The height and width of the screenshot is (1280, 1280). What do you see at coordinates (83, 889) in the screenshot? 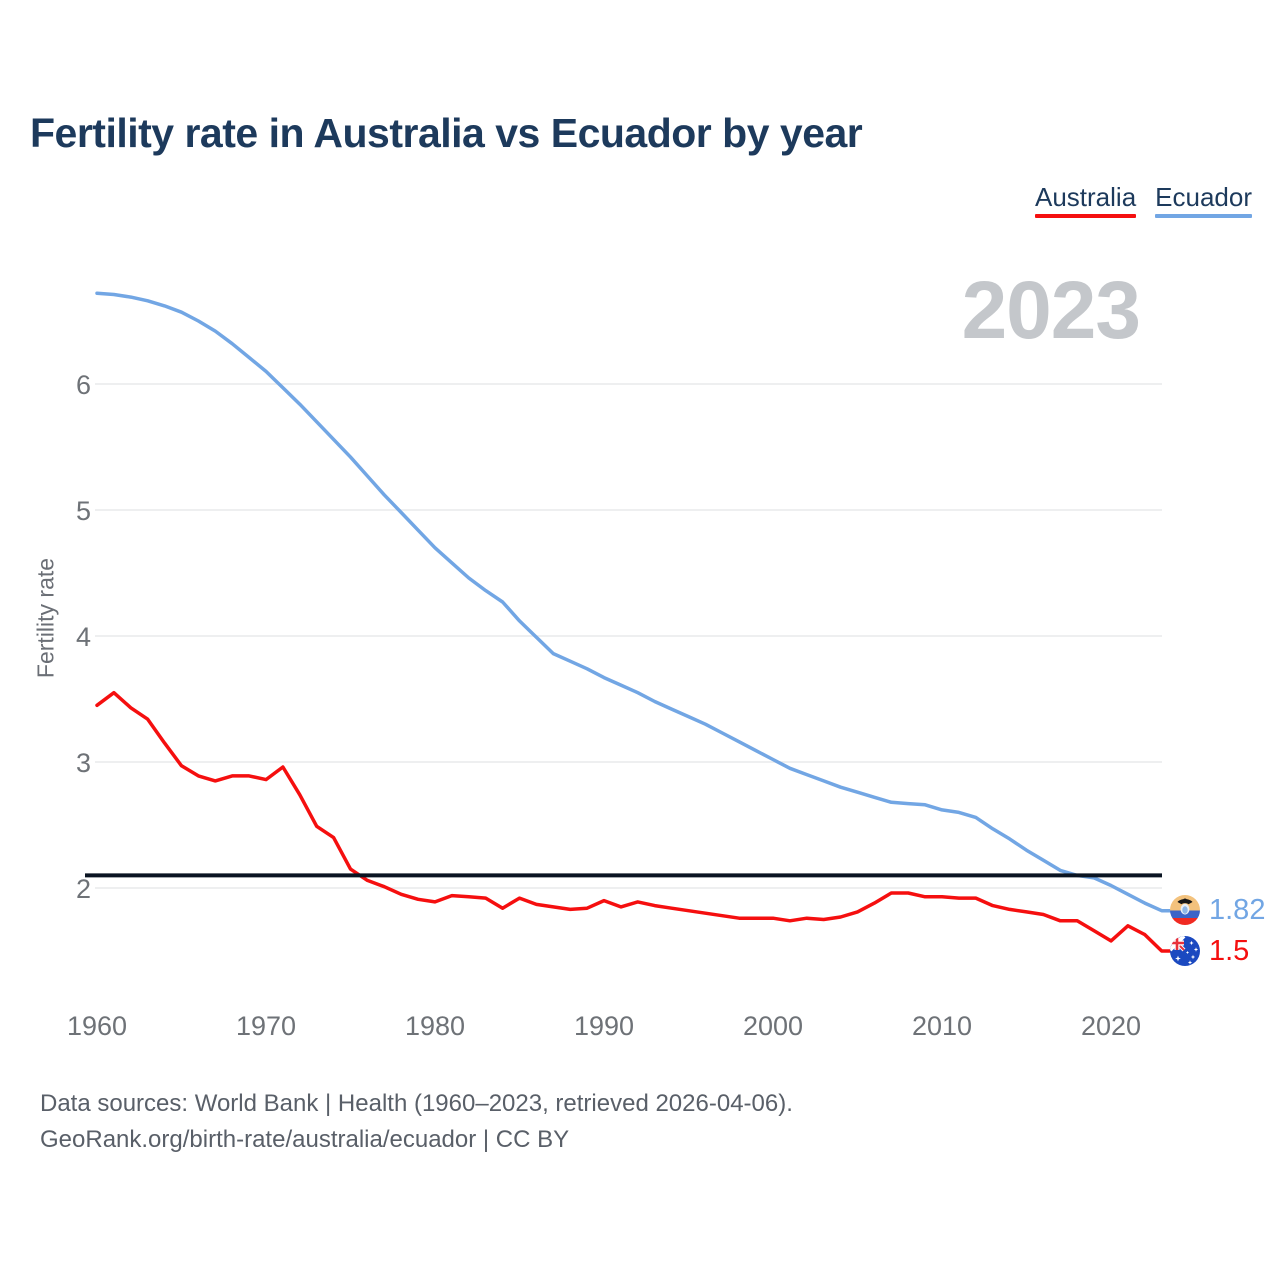
I see `y-axis-tick-label: 2` at bounding box center [83, 889].